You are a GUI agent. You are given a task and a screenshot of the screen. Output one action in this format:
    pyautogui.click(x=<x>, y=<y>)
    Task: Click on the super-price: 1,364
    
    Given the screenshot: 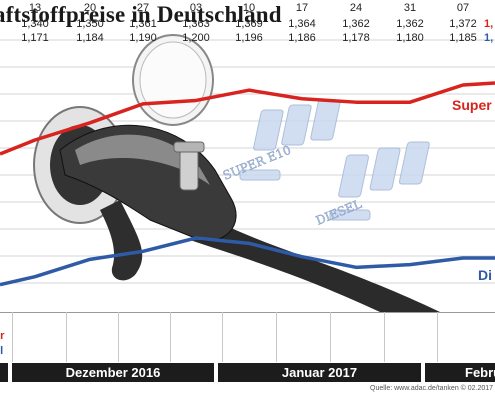 What is the action you would take?
    pyautogui.click(x=302, y=24)
    